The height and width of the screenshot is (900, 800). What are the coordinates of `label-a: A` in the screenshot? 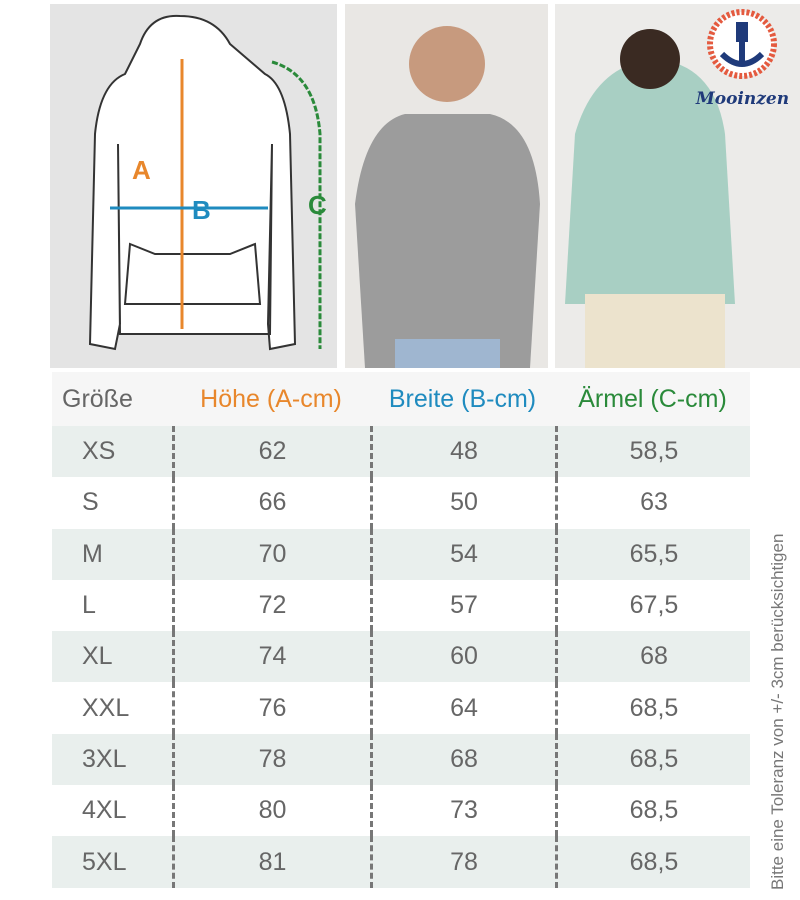 It's located at (141, 170).